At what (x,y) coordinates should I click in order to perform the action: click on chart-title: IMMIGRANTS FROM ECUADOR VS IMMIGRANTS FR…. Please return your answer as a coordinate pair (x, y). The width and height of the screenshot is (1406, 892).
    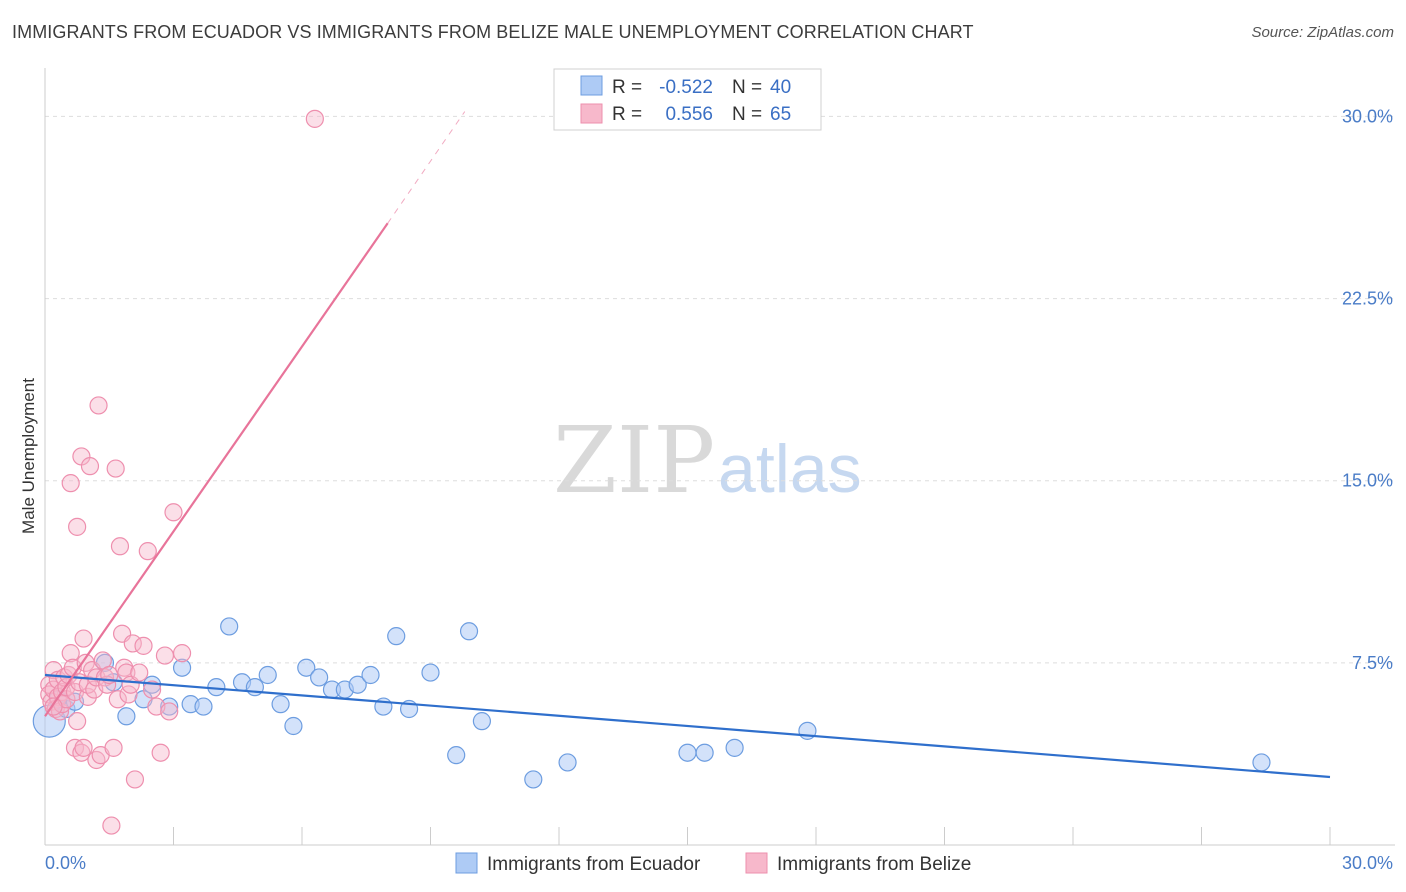
    Looking at the image, I should click on (493, 32).